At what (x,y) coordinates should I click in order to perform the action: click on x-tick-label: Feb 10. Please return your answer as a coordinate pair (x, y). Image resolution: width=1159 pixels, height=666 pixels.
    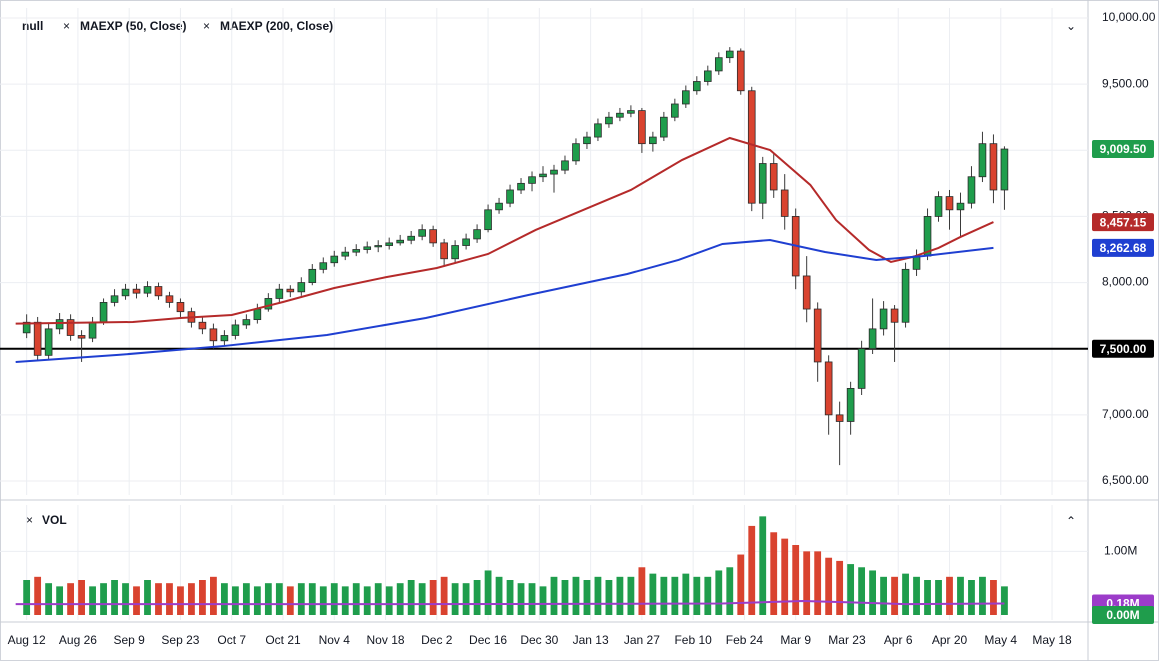
    Looking at the image, I should click on (693, 640).